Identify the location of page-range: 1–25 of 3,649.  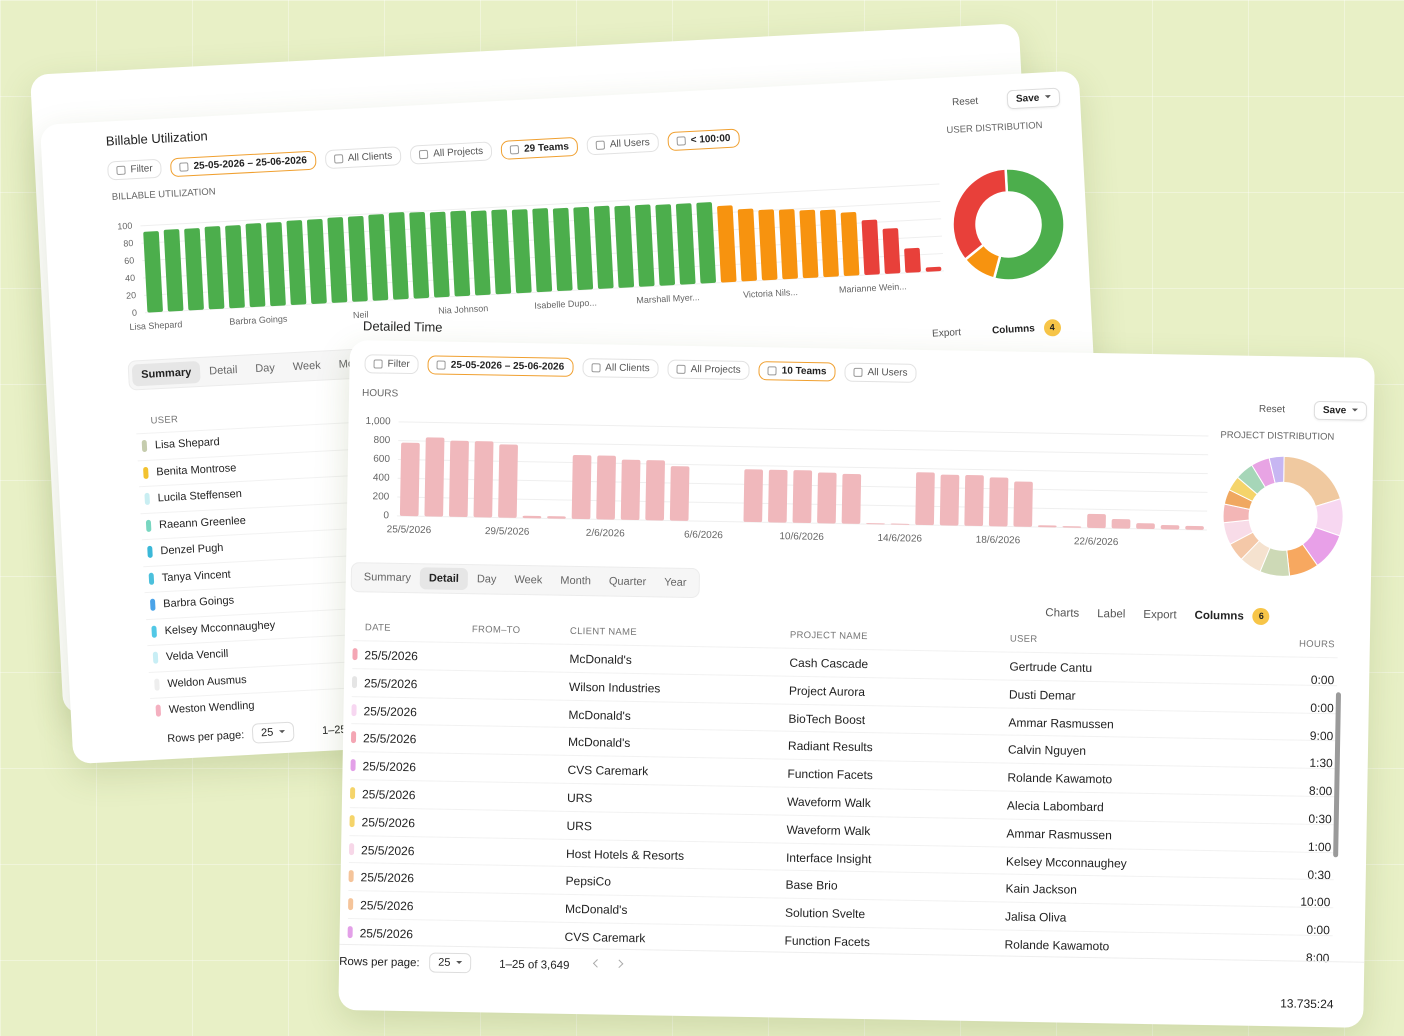
(534, 965).